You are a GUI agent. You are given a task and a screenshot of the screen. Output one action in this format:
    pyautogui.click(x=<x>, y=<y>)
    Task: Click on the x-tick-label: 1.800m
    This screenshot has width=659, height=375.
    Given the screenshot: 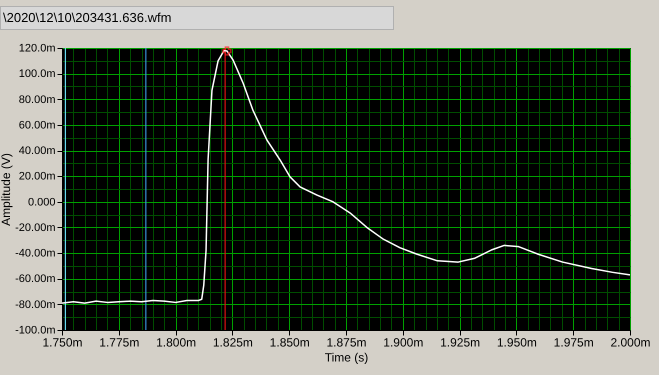 What is the action you would take?
    pyautogui.click(x=176, y=343)
    